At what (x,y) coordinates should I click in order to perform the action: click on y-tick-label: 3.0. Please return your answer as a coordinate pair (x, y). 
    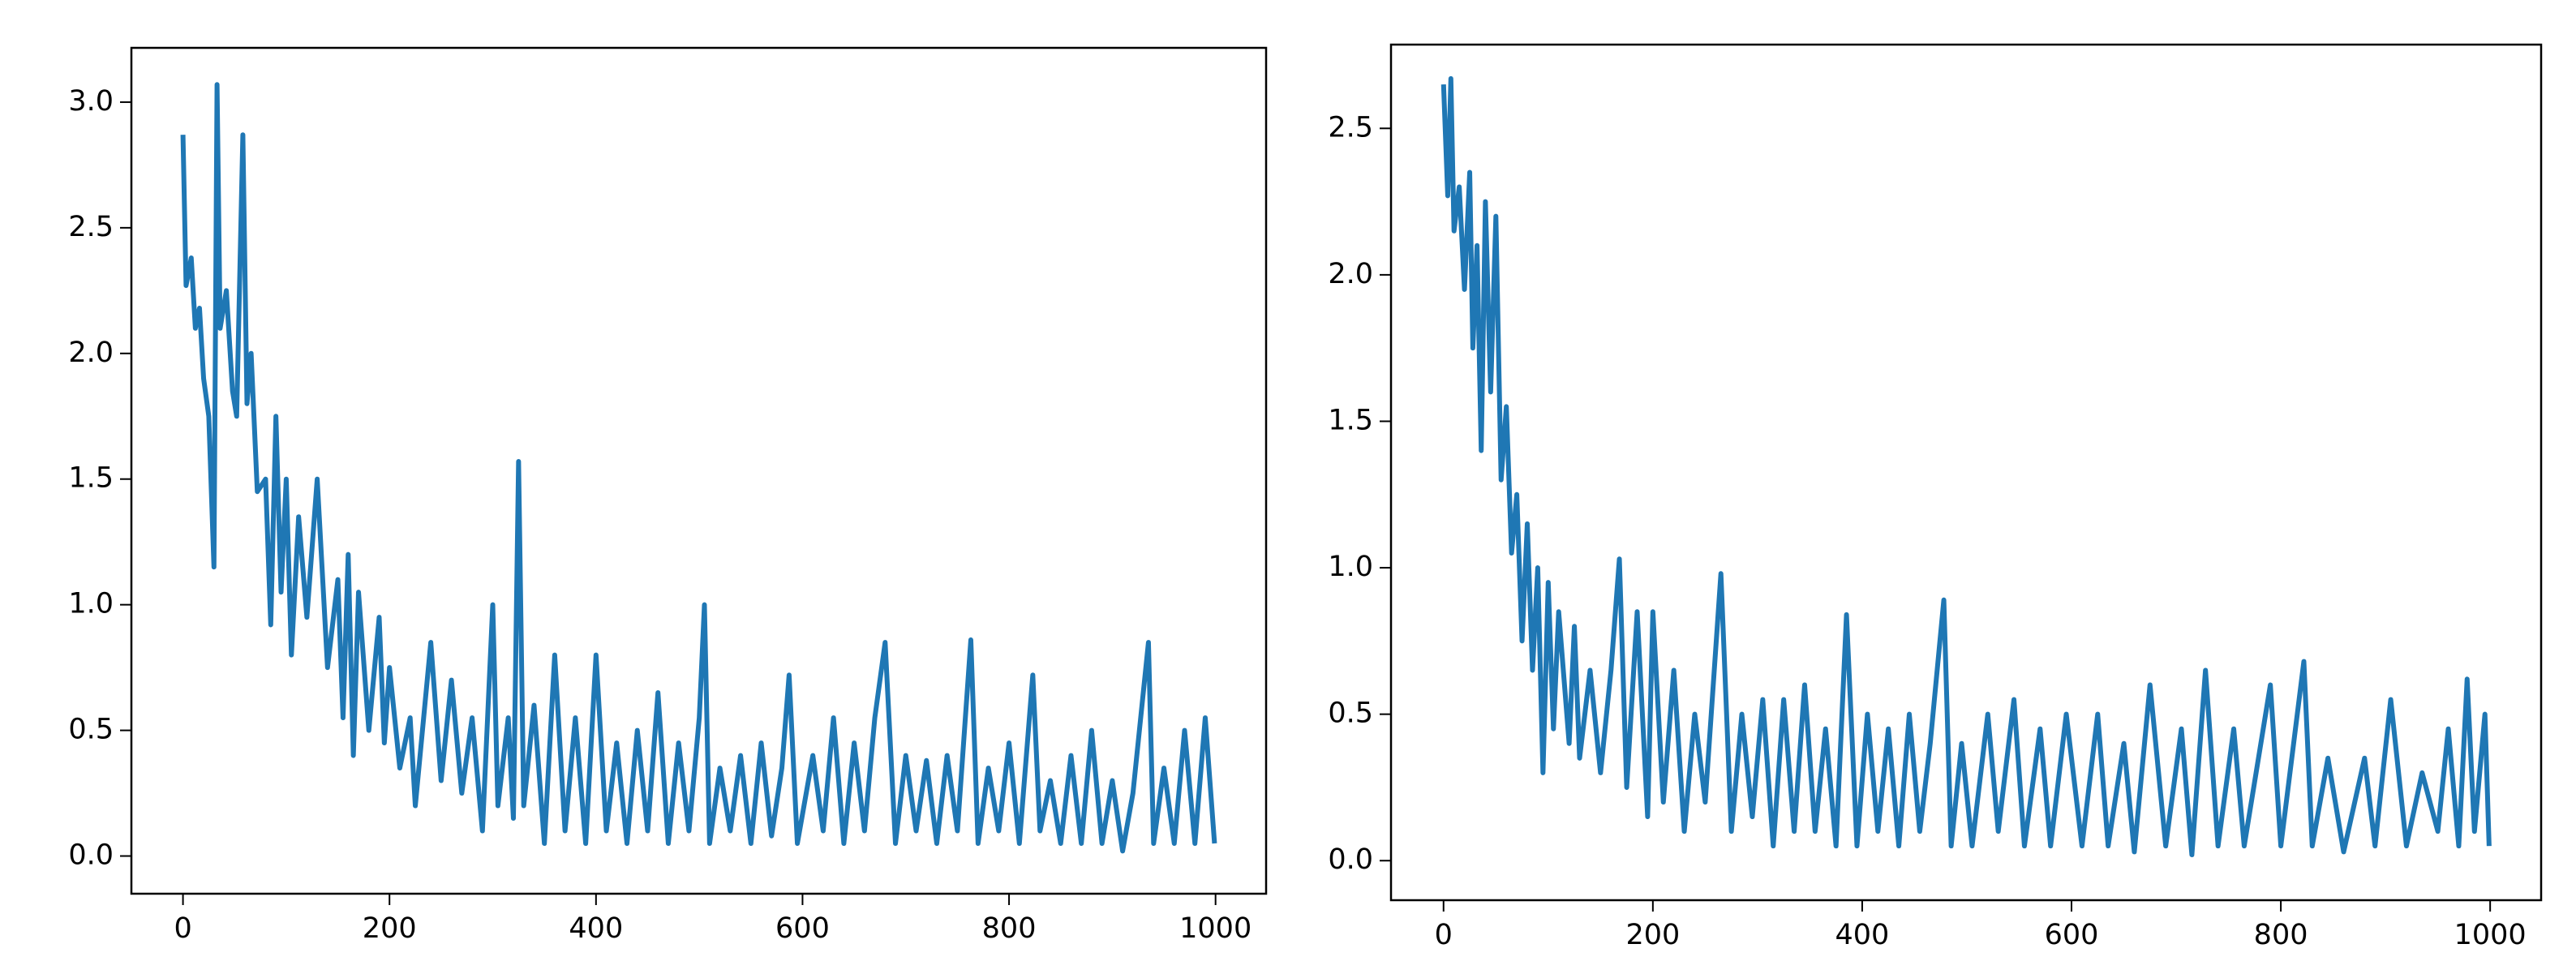
    Looking at the image, I should click on (91, 101).